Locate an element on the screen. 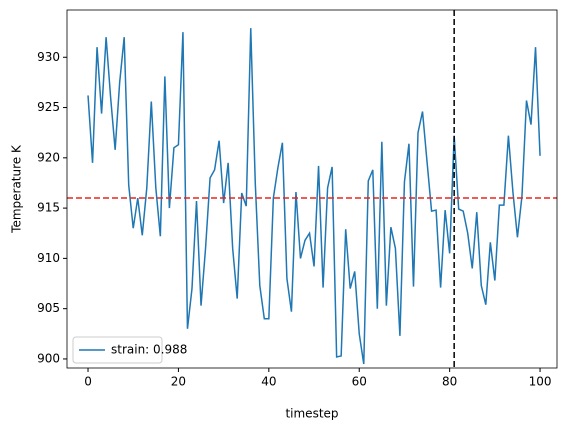  y-tick-label: 910 is located at coordinates (48, 258).